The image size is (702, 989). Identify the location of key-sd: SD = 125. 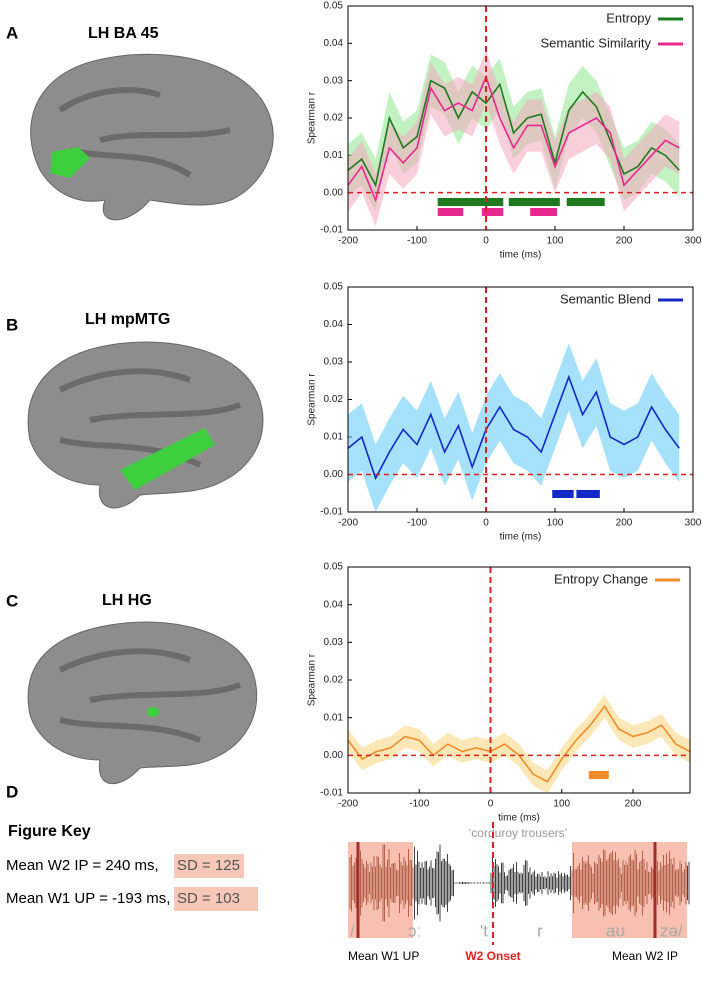
(208, 865).